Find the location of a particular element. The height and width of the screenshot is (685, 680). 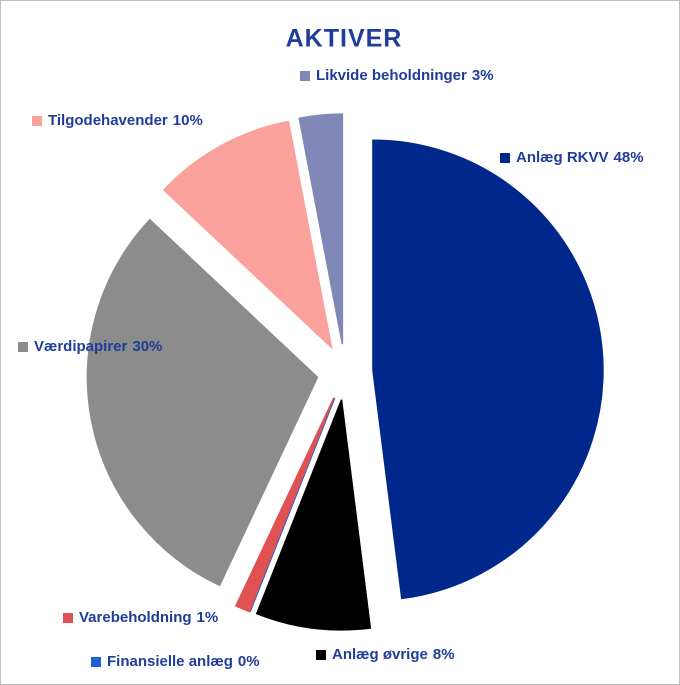

data-label: Varebeholdning 1% is located at coordinates (148, 617).